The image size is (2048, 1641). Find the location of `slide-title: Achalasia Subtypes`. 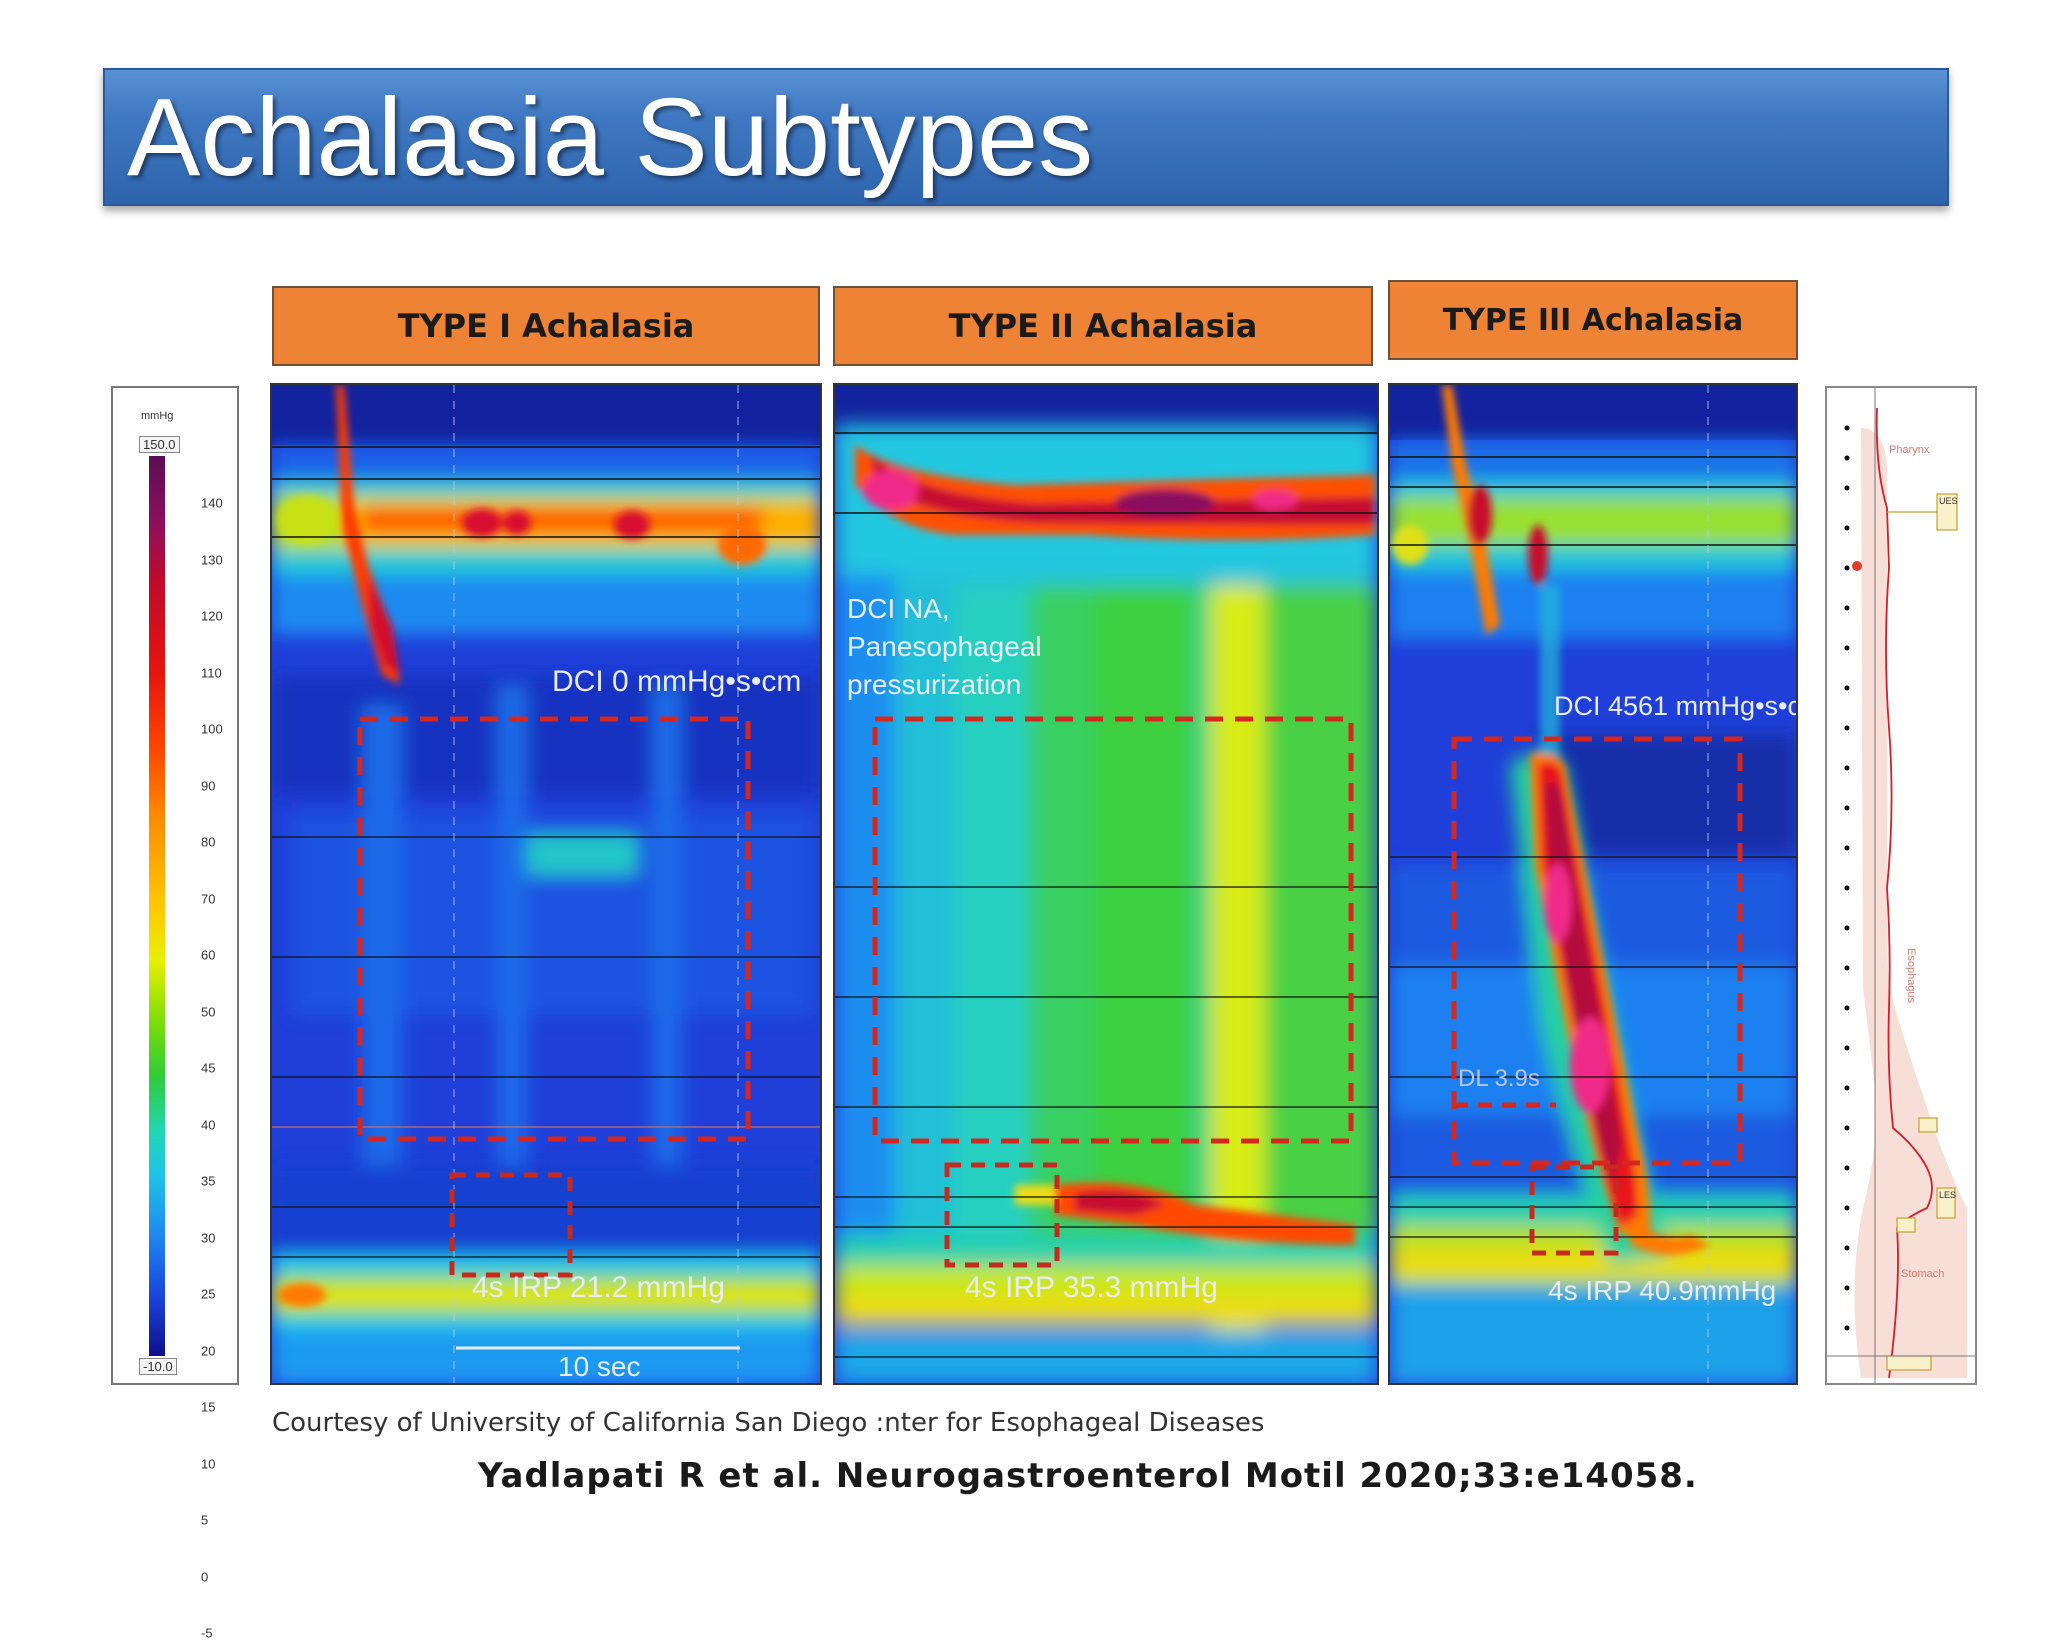

slide-title: Achalasia Subtypes is located at coordinates (610, 137).